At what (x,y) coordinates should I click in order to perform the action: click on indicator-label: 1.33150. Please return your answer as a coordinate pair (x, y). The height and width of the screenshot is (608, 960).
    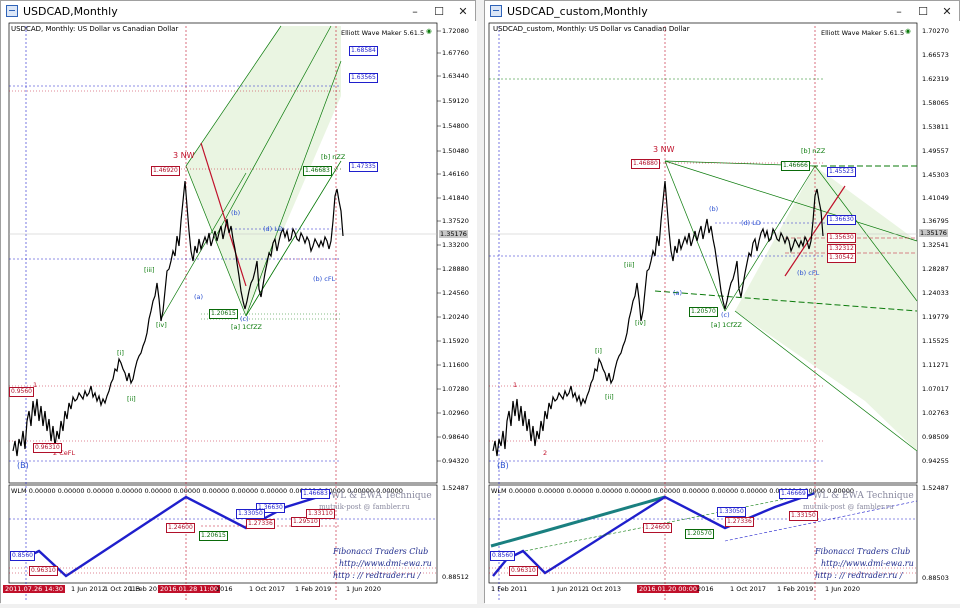
    Looking at the image, I should click on (803, 516).